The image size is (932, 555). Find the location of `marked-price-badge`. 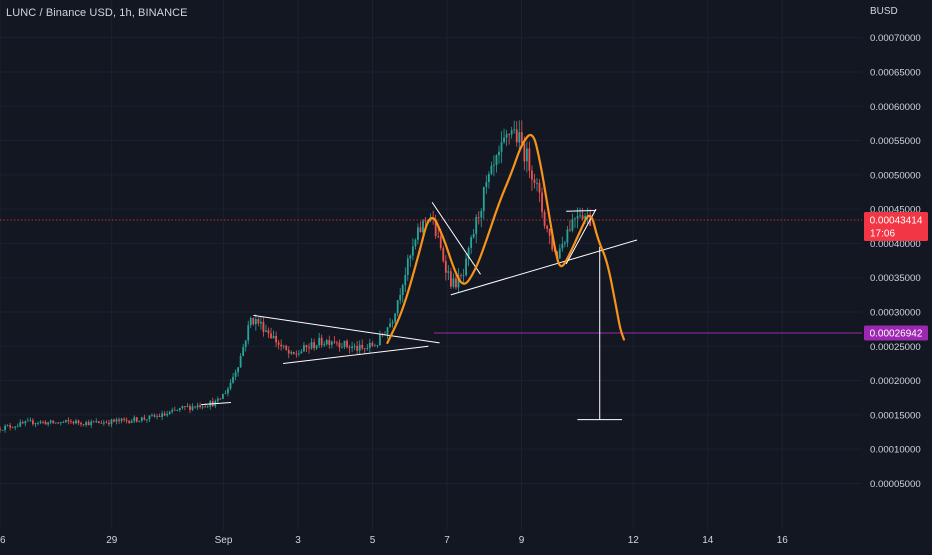

marked-price-badge is located at coordinates (896, 333).